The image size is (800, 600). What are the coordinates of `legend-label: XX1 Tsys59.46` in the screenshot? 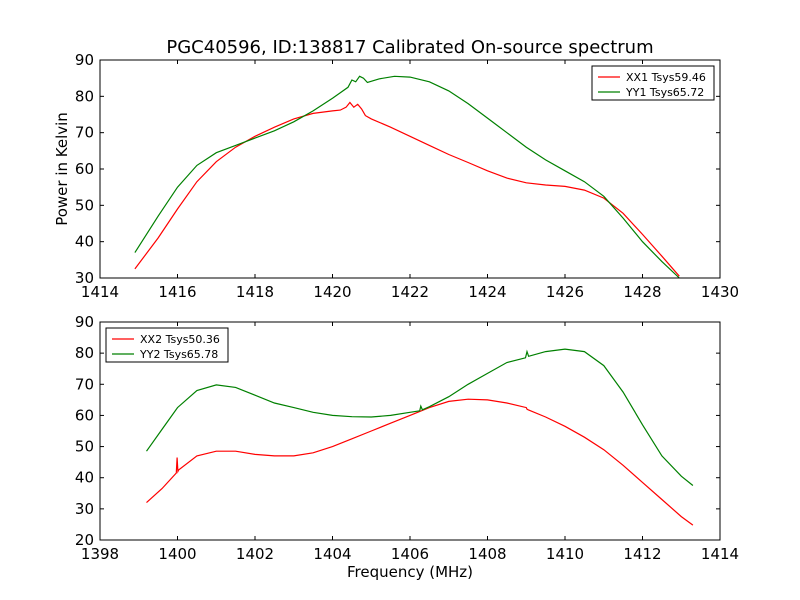 It's located at (666, 77).